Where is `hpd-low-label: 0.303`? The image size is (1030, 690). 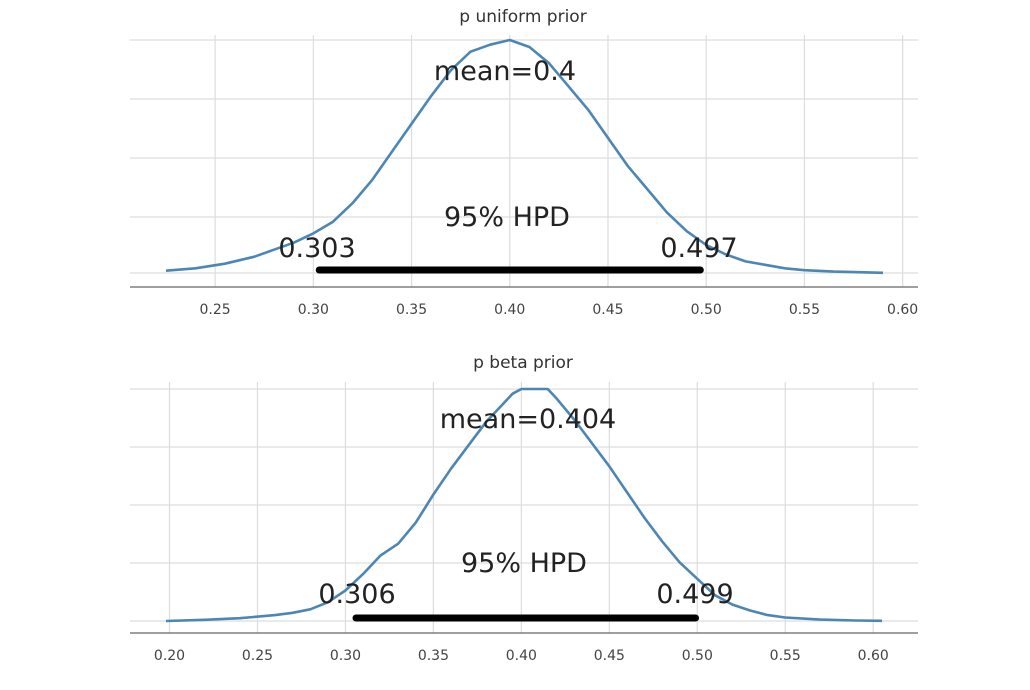 hpd-low-label: 0.303 is located at coordinates (316, 248).